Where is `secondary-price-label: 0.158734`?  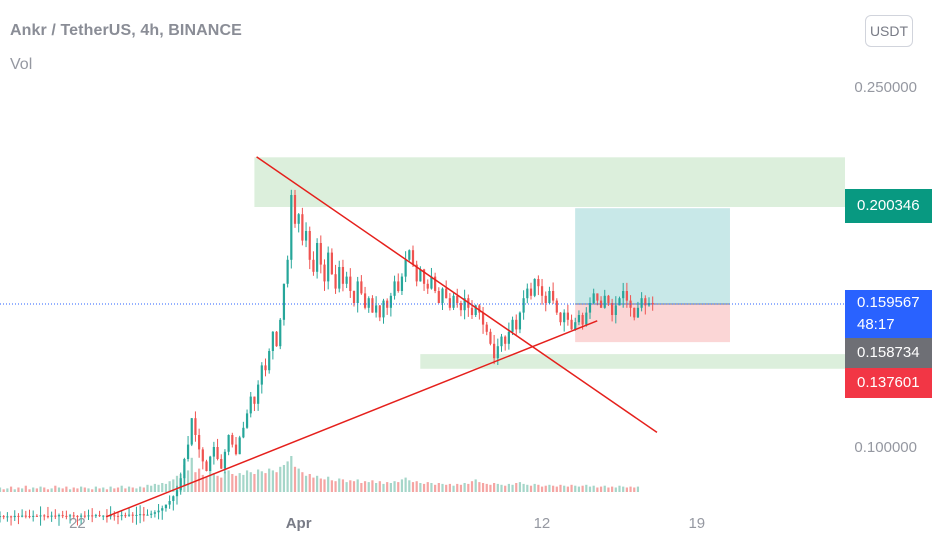
secondary-price-label: 0.158734 is located at coordinates (888, 353).